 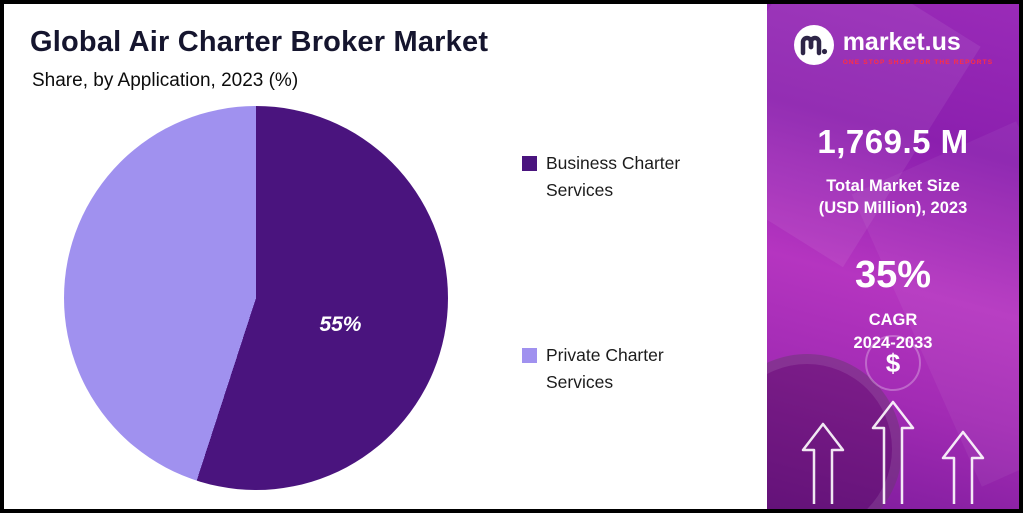 I want to click on marketus-logo: market.us ONE STOP SHOP FOR THE REPORTS, so click(x=893, y=47).